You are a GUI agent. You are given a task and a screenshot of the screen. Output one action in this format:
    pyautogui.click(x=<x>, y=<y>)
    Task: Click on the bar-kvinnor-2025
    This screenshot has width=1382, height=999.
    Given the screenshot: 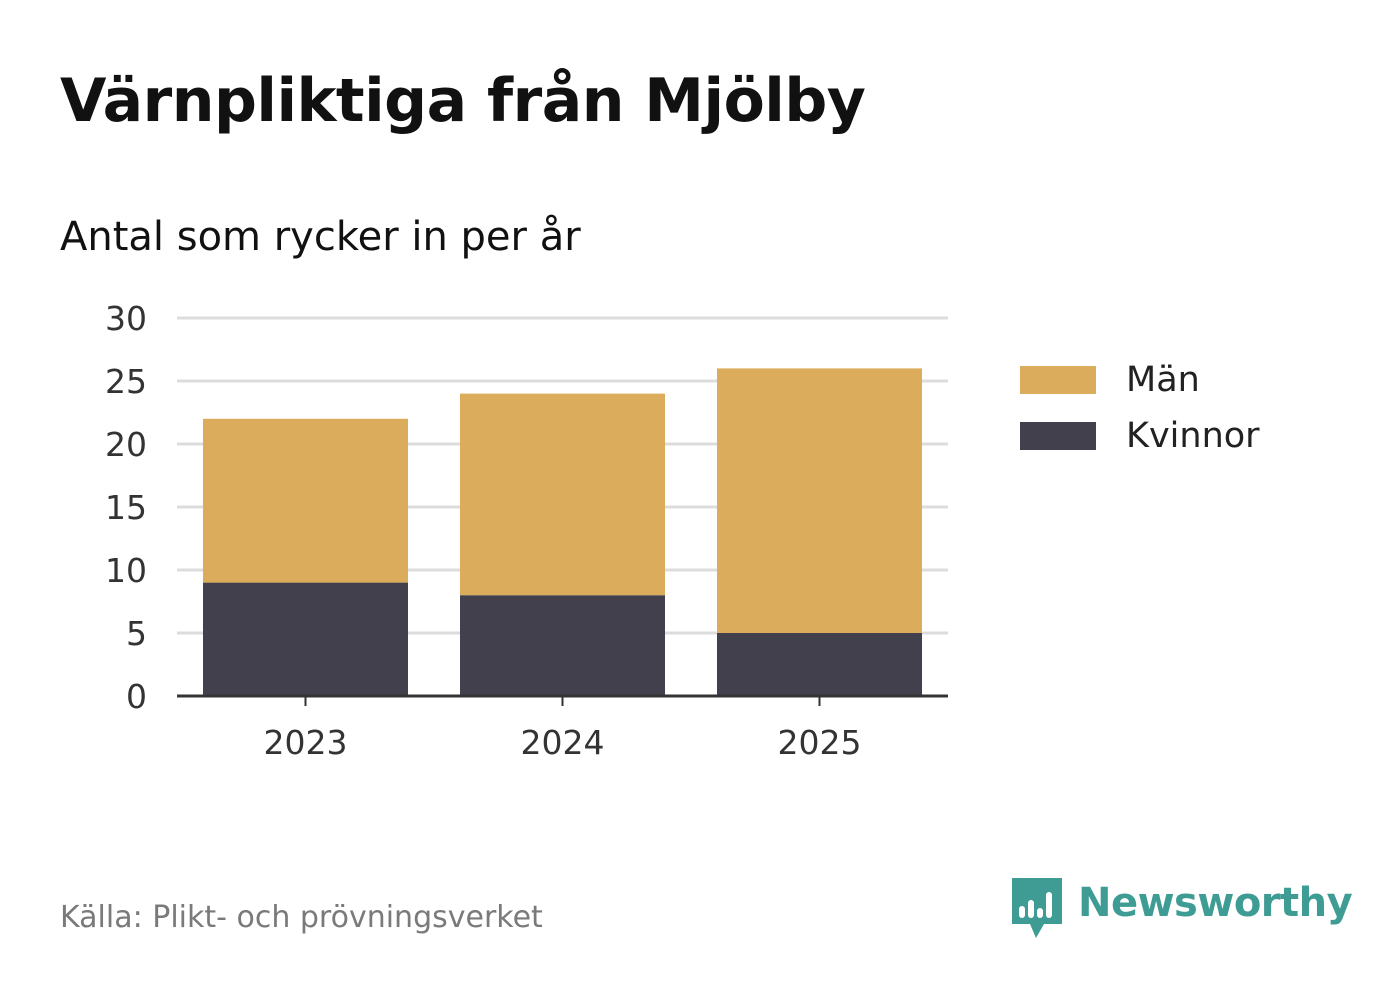 What is the action you would take?
    pyautogui.click(x=819, y=664)
    